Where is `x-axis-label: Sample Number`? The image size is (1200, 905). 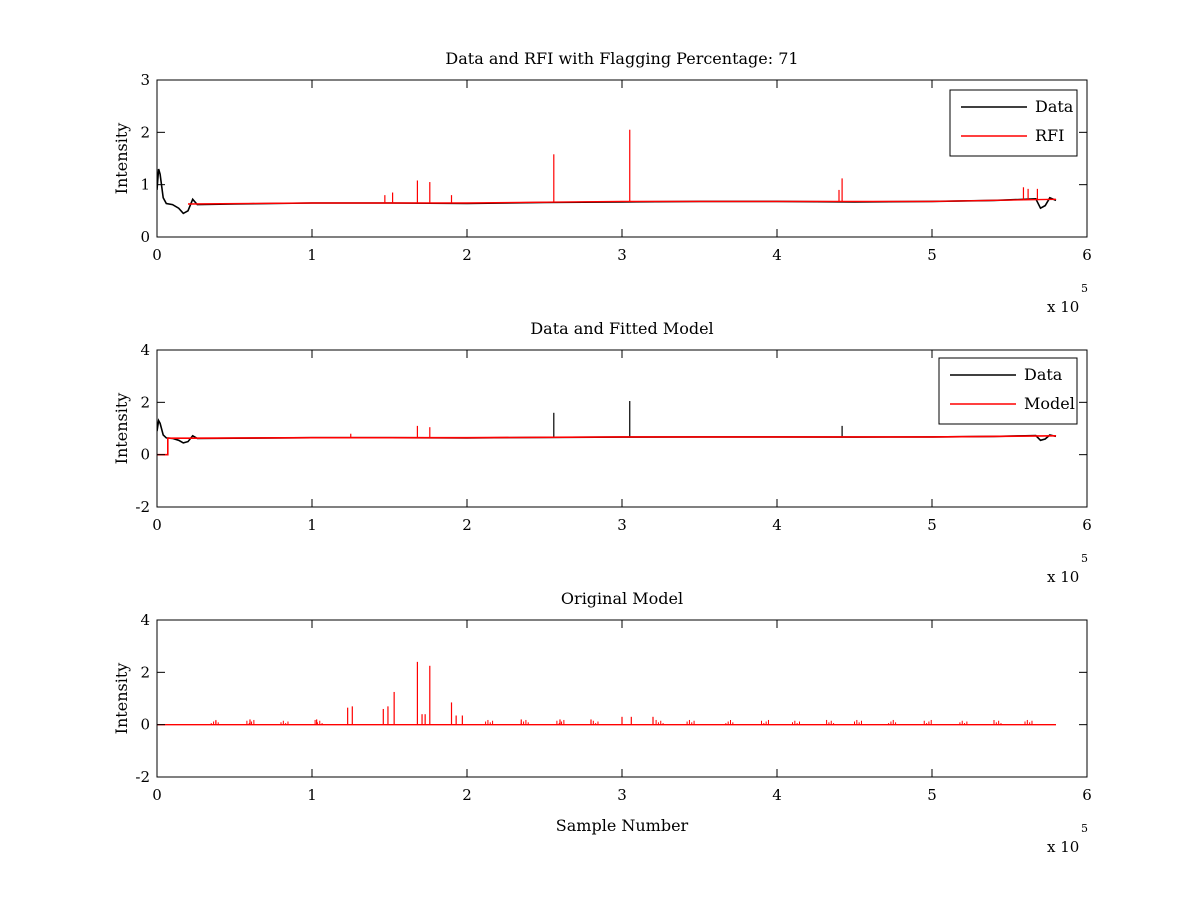 x-axis-label: Sample Number is located at coordinates (622, 825).